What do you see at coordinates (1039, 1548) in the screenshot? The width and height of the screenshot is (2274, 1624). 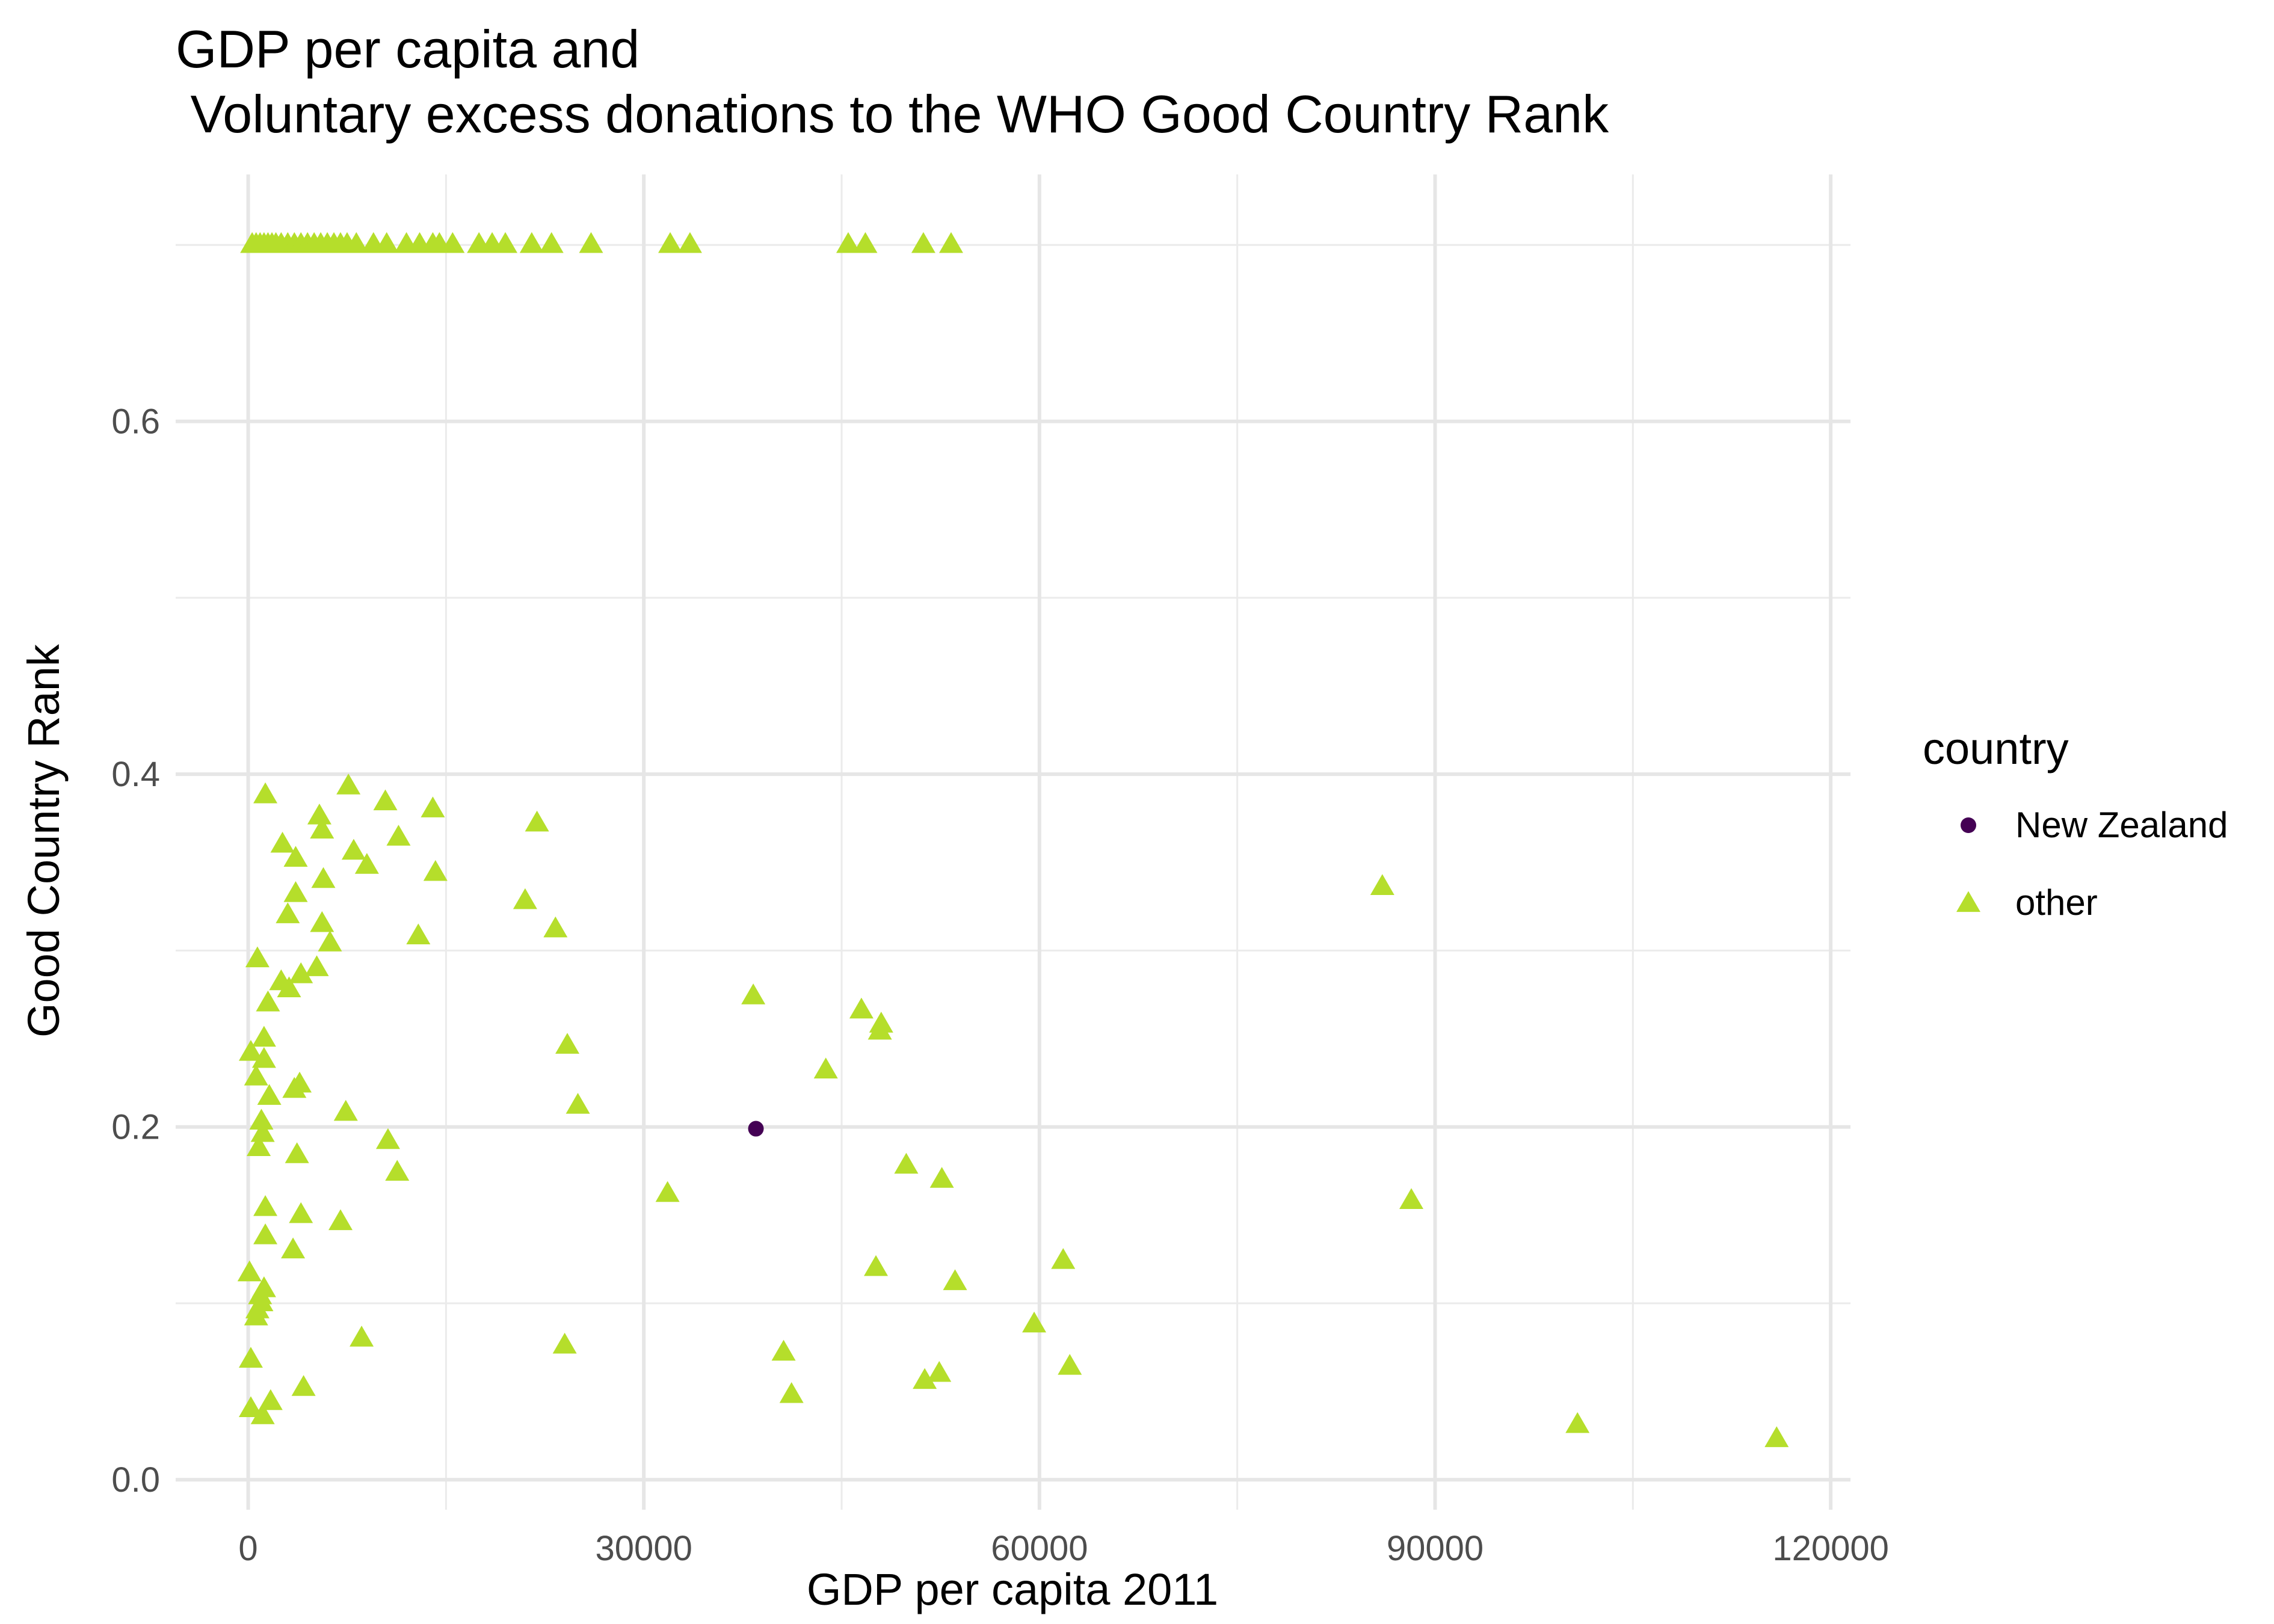 I see `x-tick-label: 60000` at bounding box center [1039, 1548].